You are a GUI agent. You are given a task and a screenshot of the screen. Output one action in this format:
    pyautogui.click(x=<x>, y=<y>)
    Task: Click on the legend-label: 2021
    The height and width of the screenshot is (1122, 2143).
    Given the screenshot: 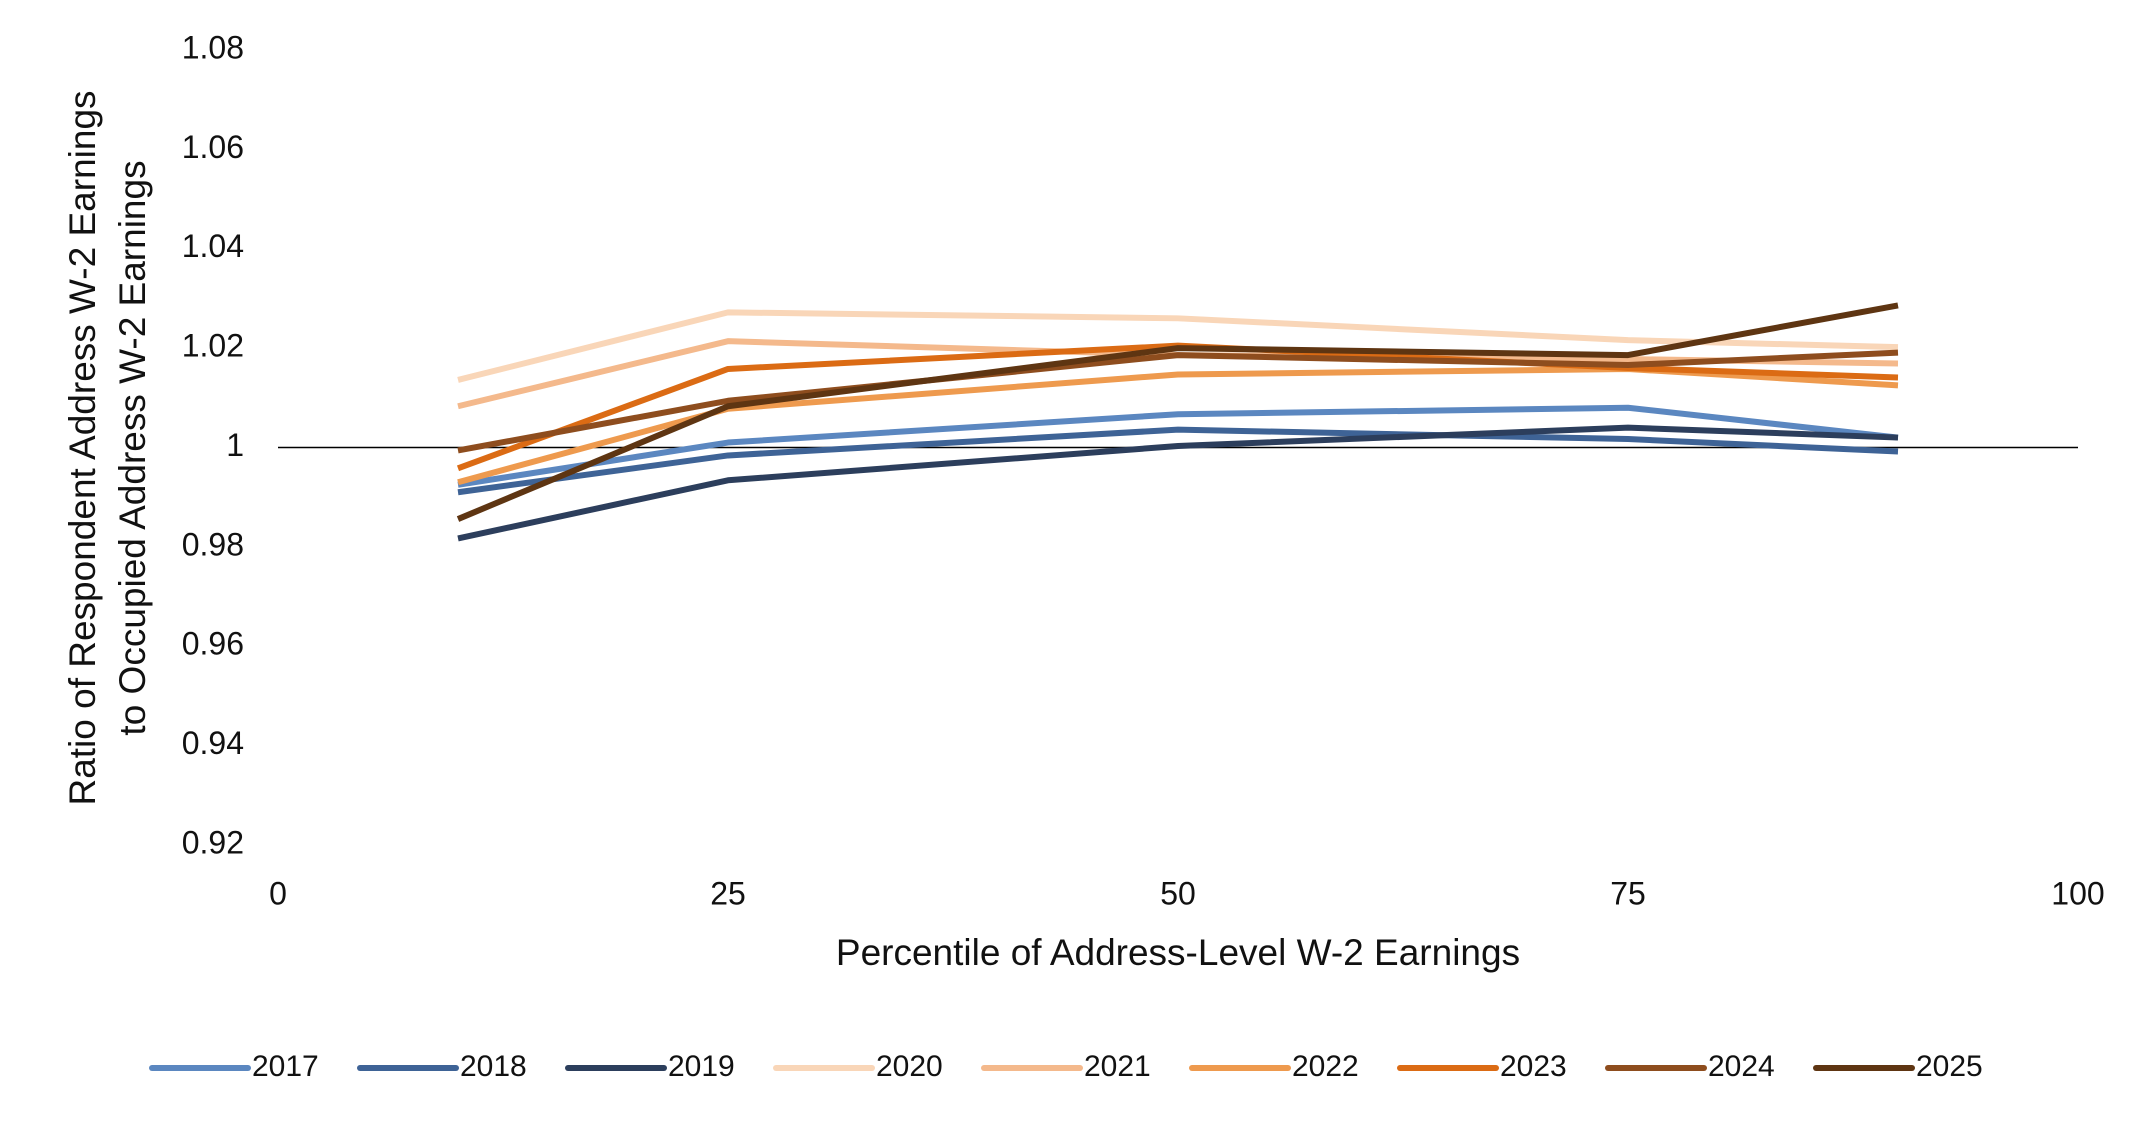 What is the action you would take?
    pyautogui.click(x=1117, y=1066)
    